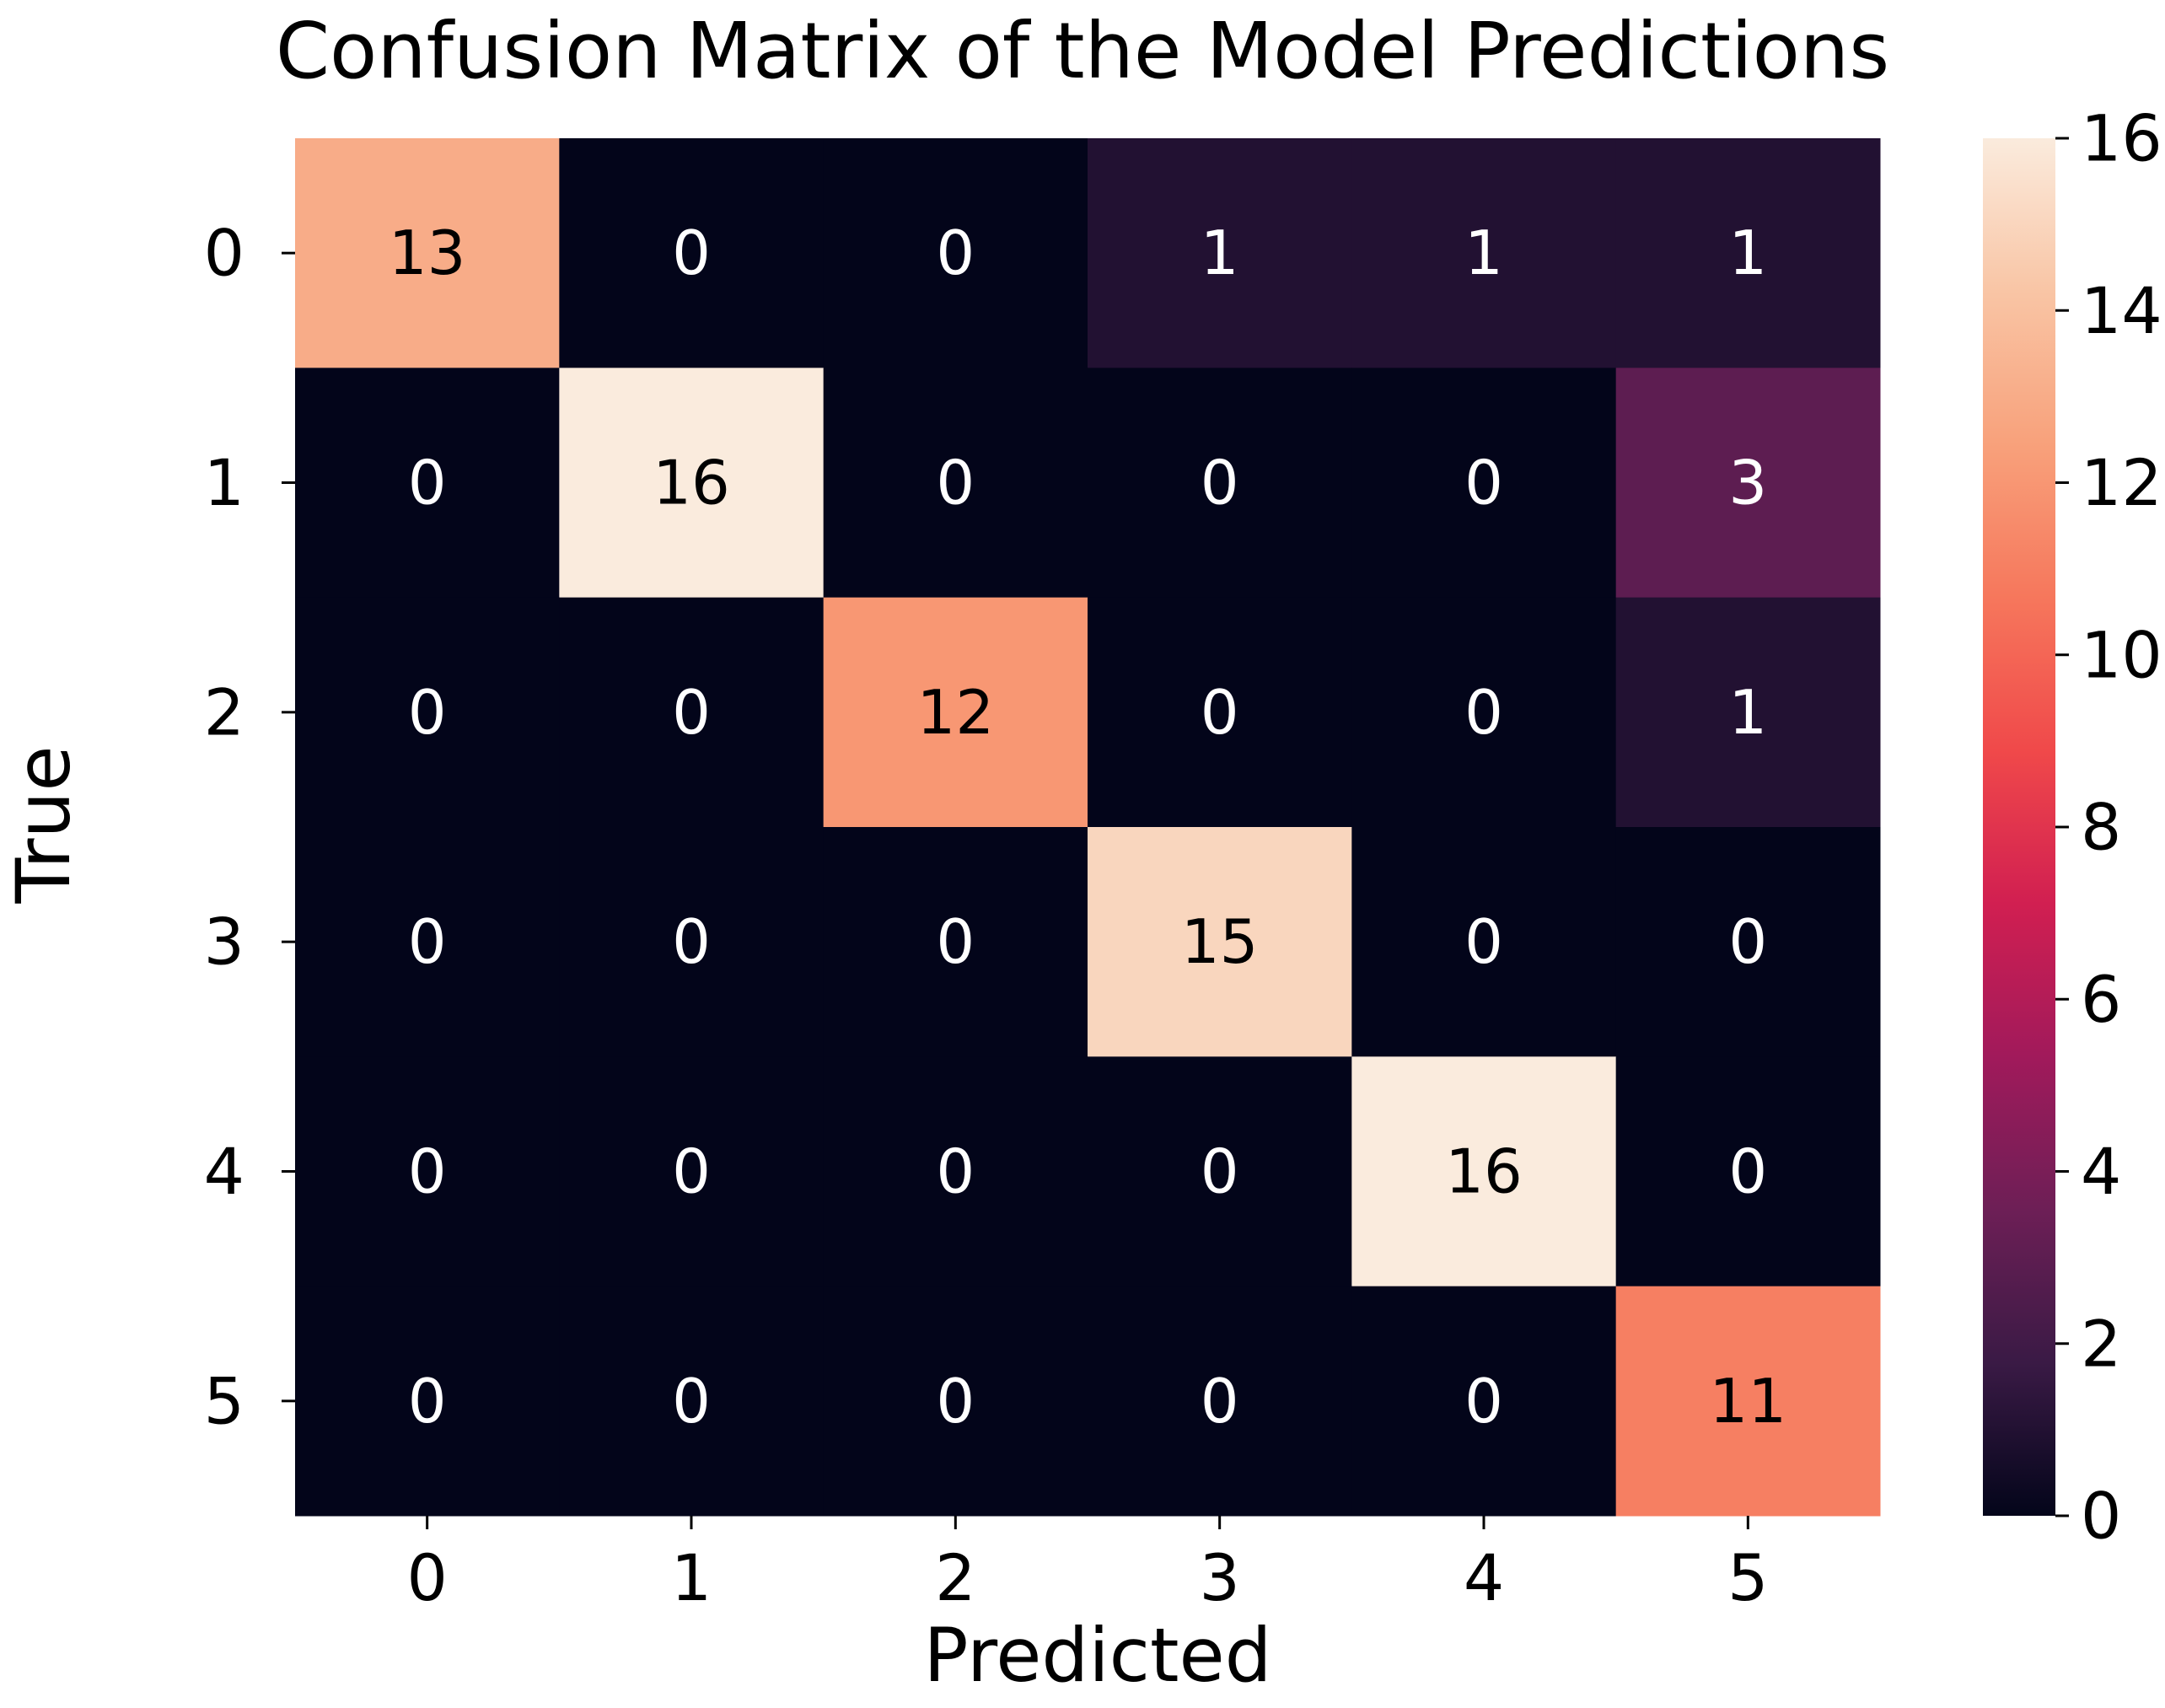 This screenshot has width=2165, height=1708. Describe the element at coordinates (2101, 1516) in the screenshot. I see `colorbar-tick-label: 0` at that location.